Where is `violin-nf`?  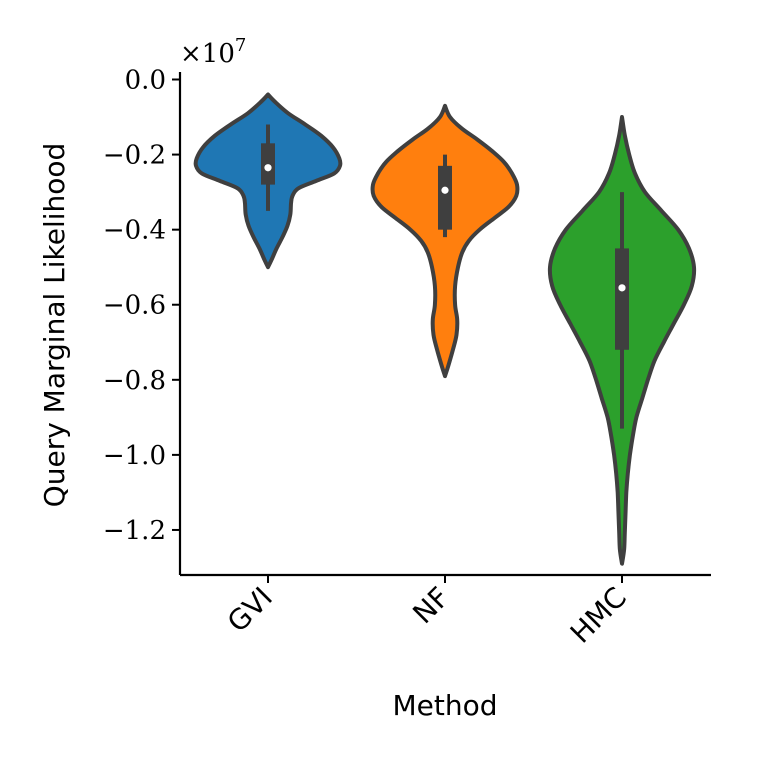 violin-nf is located at coordinates (445, 241).